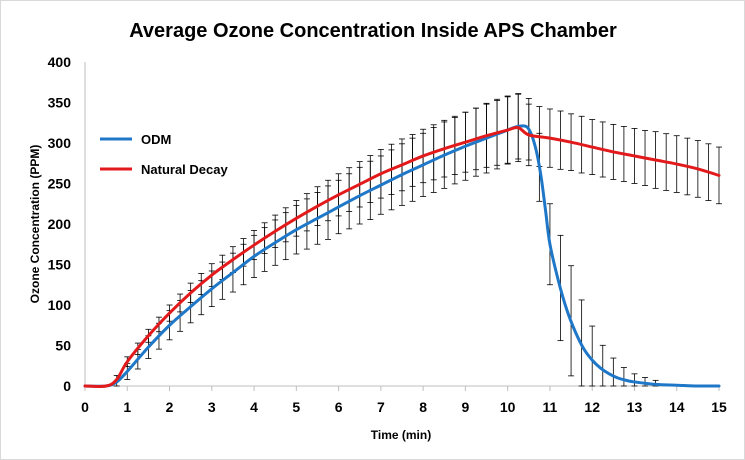 This screenshot has width=745, height=460. What do you see at coordinates (60, 265) in the screenshot?
I see `y-tick-label: 150` at bounding box center [60, 265].